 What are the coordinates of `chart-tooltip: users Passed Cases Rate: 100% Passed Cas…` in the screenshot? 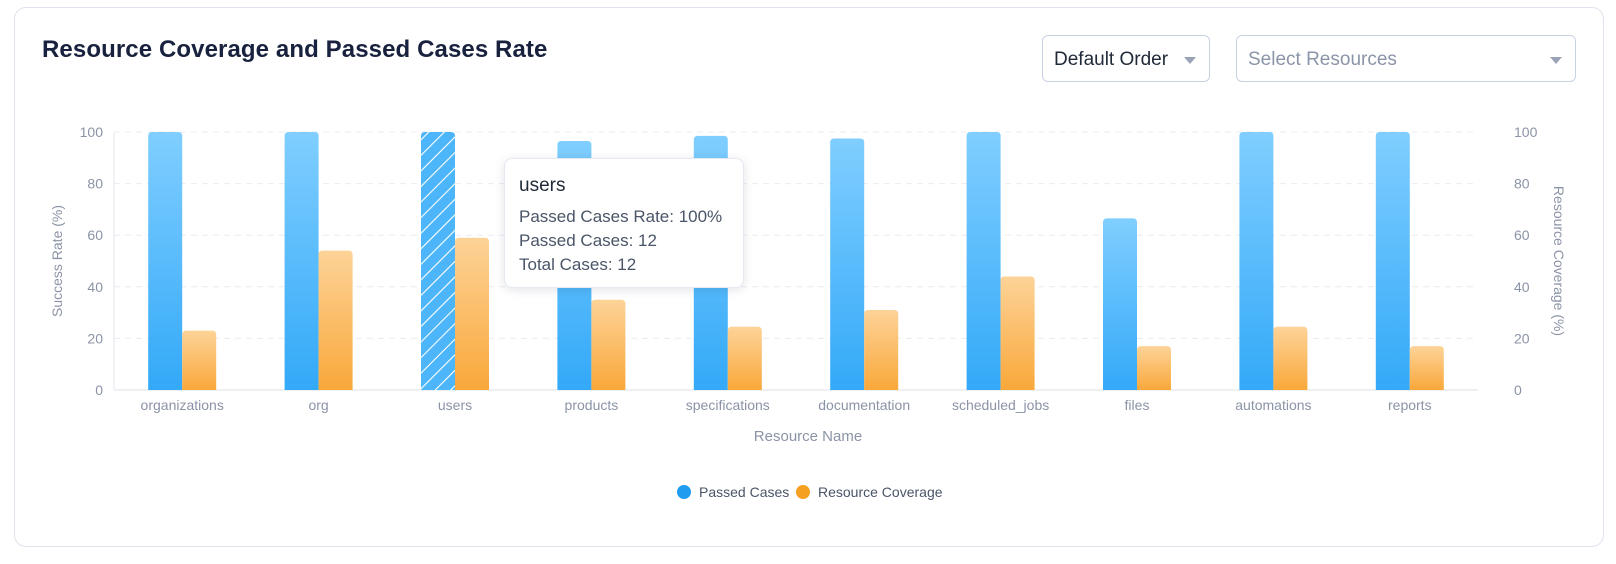 It's located at (624, 223).